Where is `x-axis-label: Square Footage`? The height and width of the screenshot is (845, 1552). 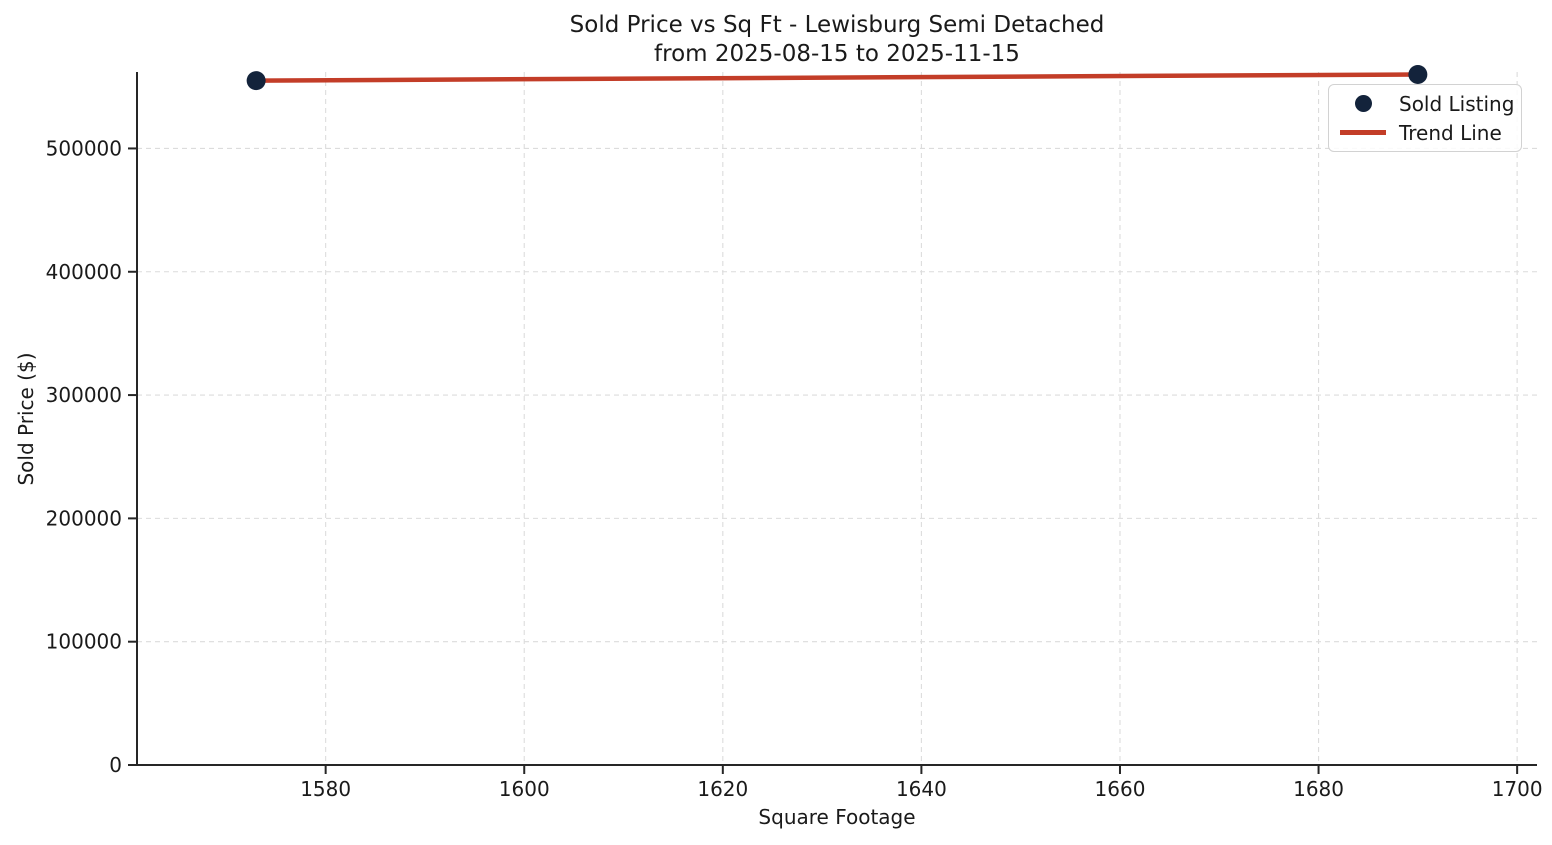 x-axis-label: Square Footage is located at coordinates (837, 817).